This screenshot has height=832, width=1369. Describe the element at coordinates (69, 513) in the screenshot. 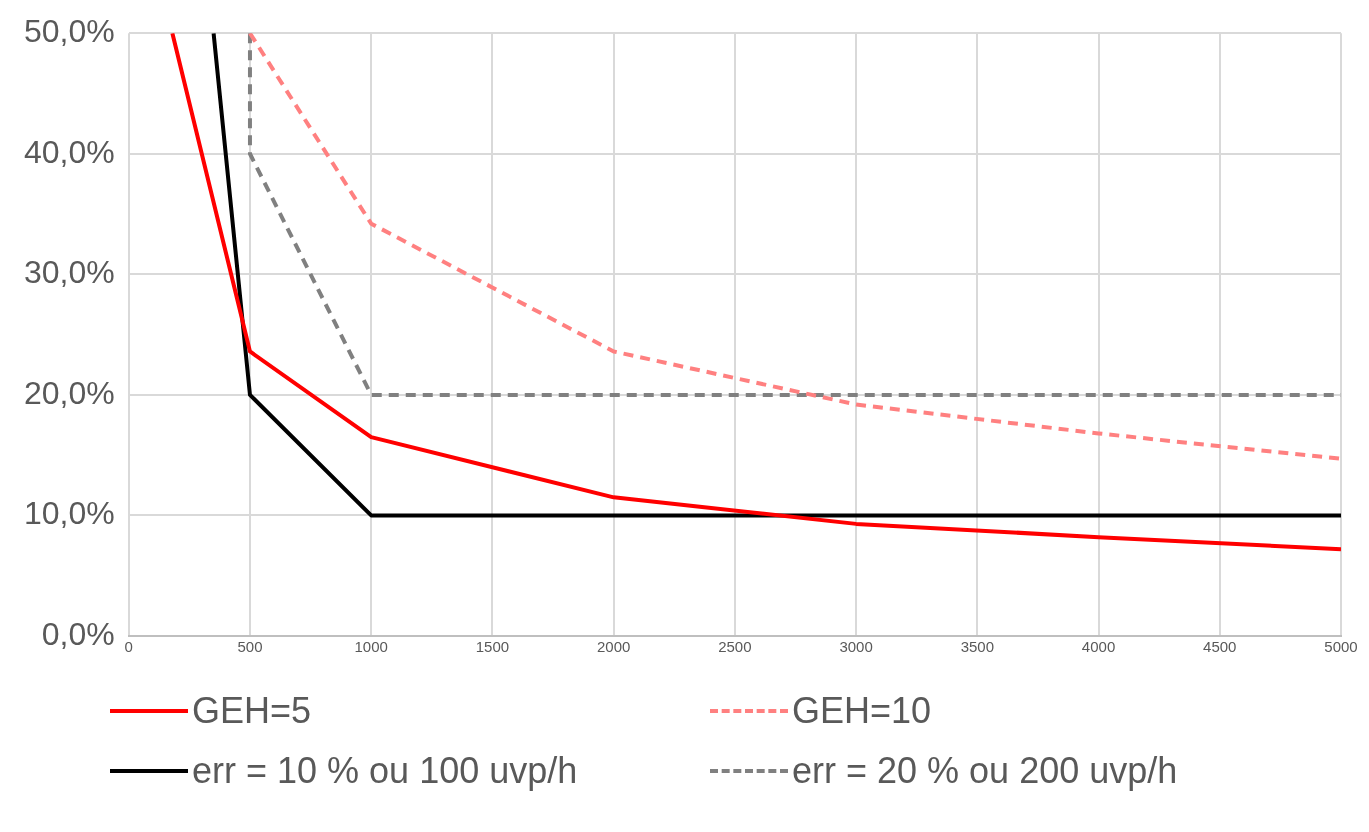

I see `y-tick-label: 10,0%` at that location.